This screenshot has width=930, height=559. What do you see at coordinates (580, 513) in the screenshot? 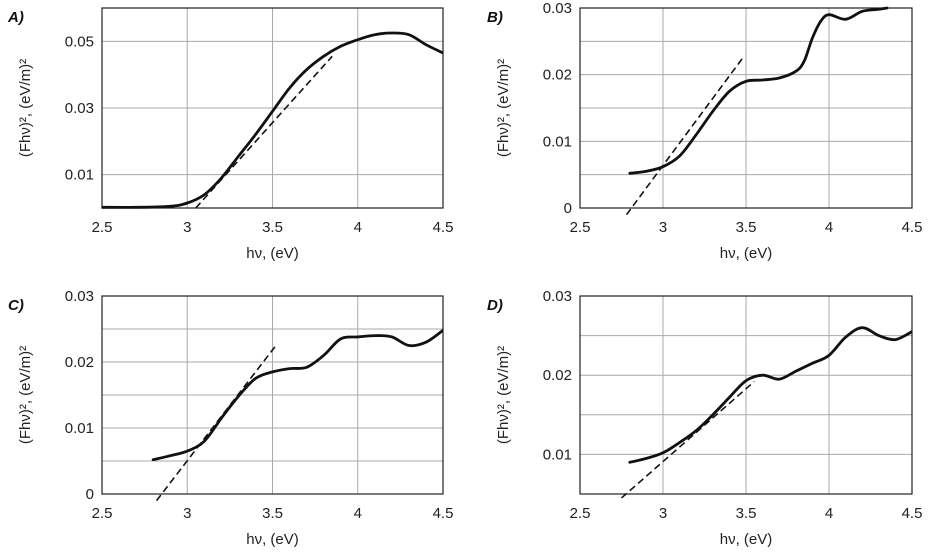
I see `panel-d-x-tick-label: 2.5` at bounding box center [580, 513].